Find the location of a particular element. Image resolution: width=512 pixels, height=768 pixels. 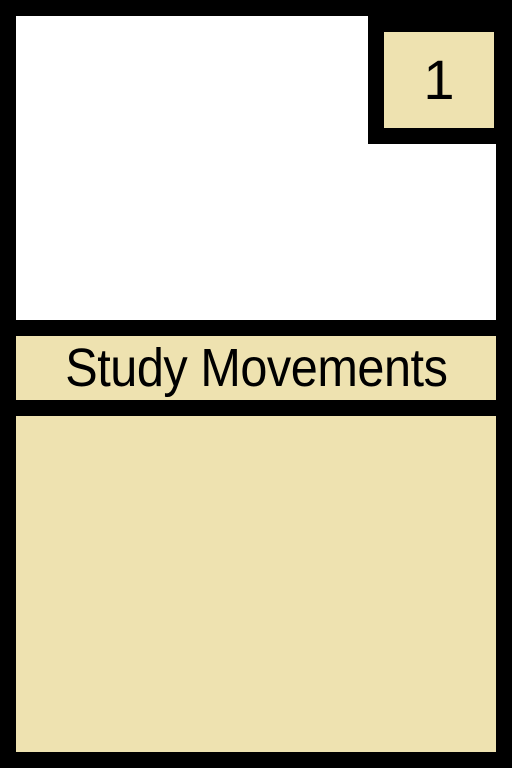

card-title: Study Movements is located at coordinates (256, 368).